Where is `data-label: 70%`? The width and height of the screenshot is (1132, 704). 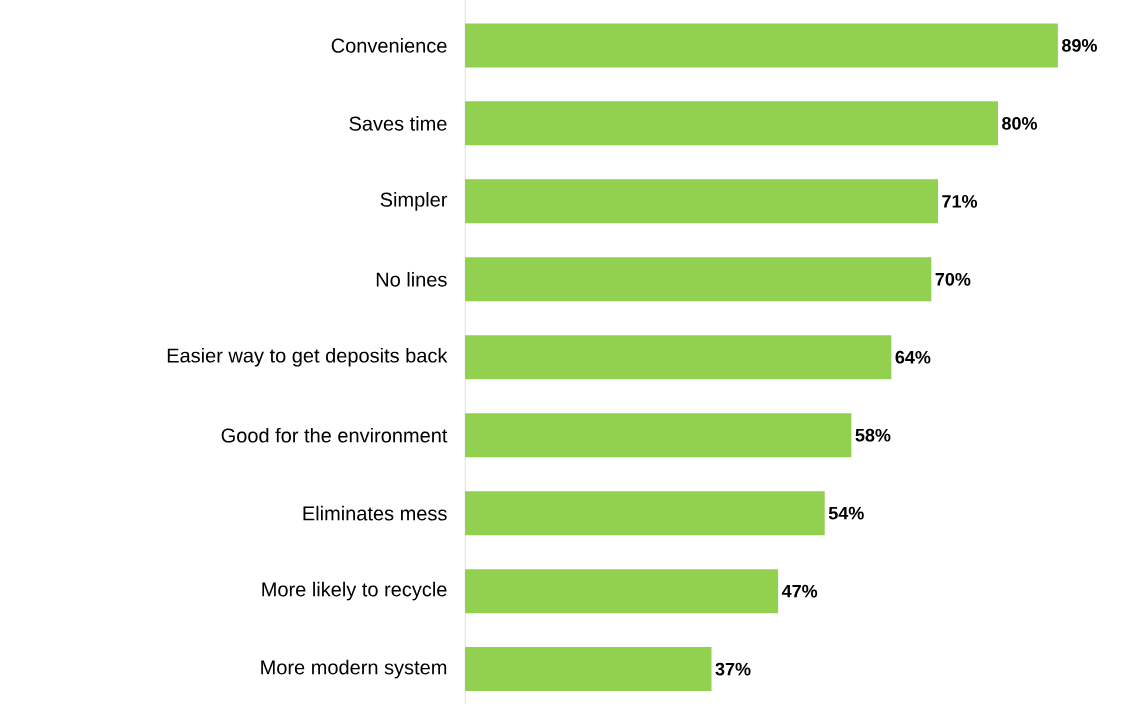 data-label: 70% is located at coordinates (953, 279).